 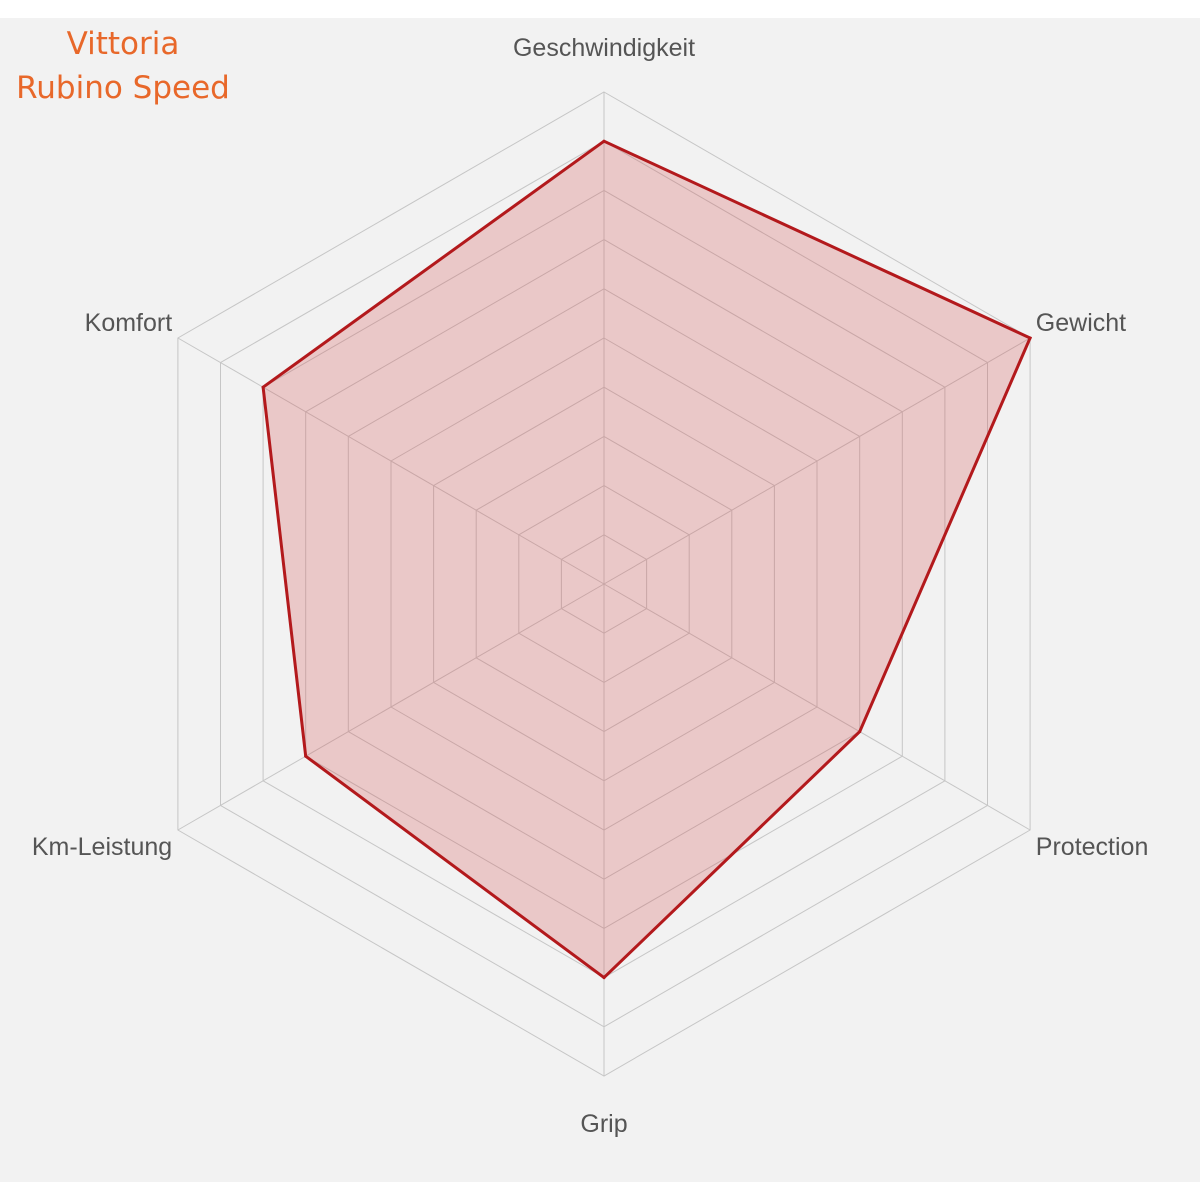 I want to click on data-point-gewicht, so click(x=1030, y=338).